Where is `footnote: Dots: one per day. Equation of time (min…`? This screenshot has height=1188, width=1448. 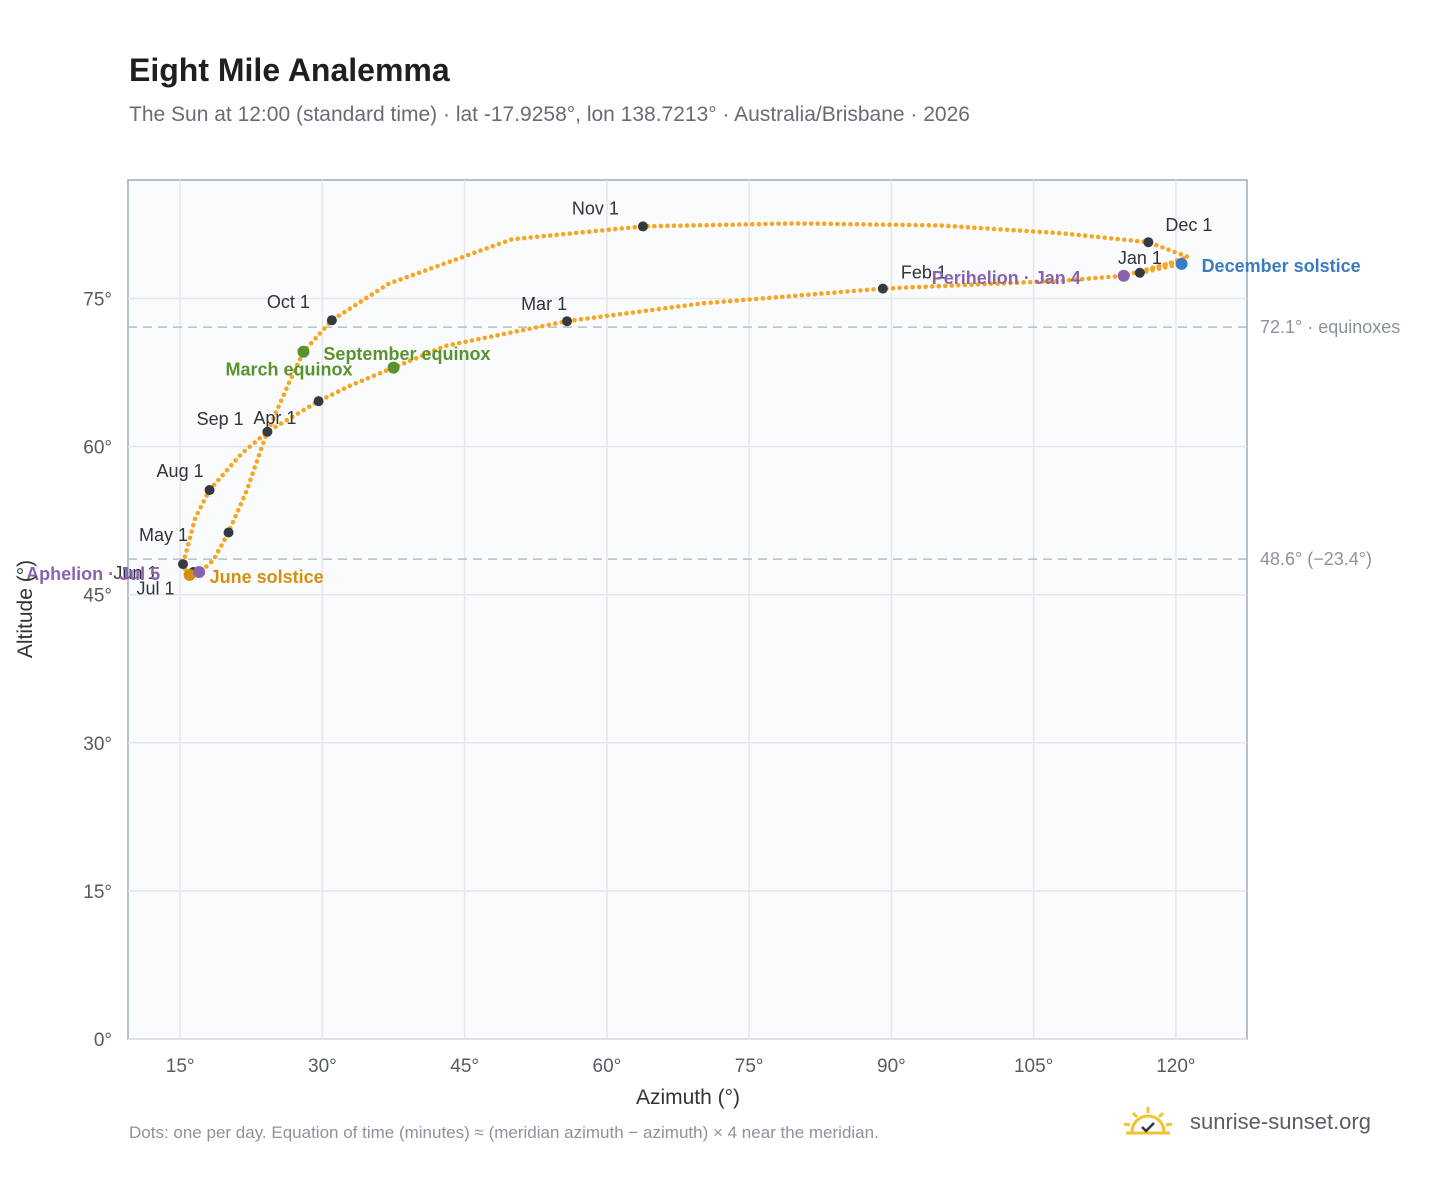
footnote: Dots: one per day. Equation of time (min… is located at coordinates (504, 1132).